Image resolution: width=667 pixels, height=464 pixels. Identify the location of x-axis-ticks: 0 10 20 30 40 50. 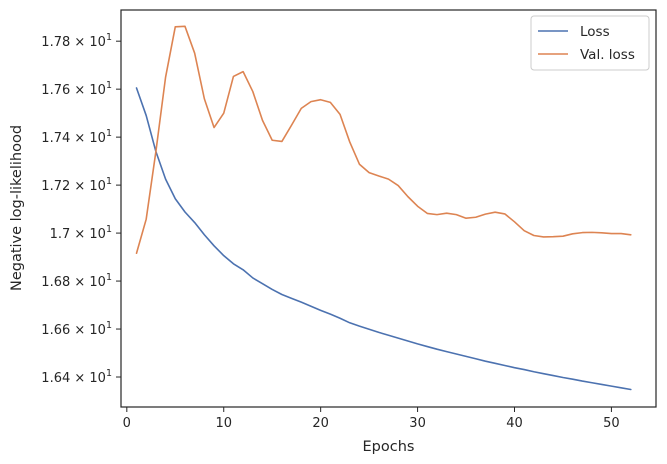
(371, 419).